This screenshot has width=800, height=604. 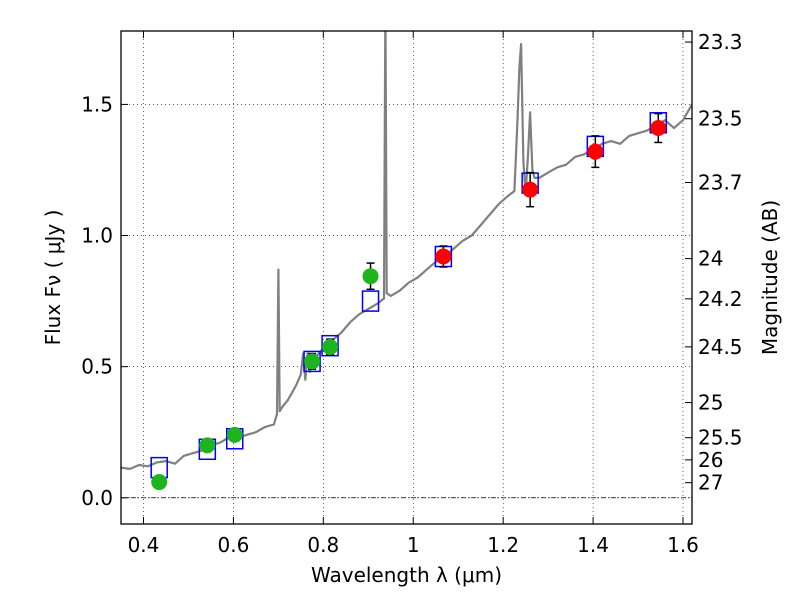 What do you see at coordinates (144, 545) in the screenshot?
I see `x-tick-label: 0.4` at bounding box center [144, 545].